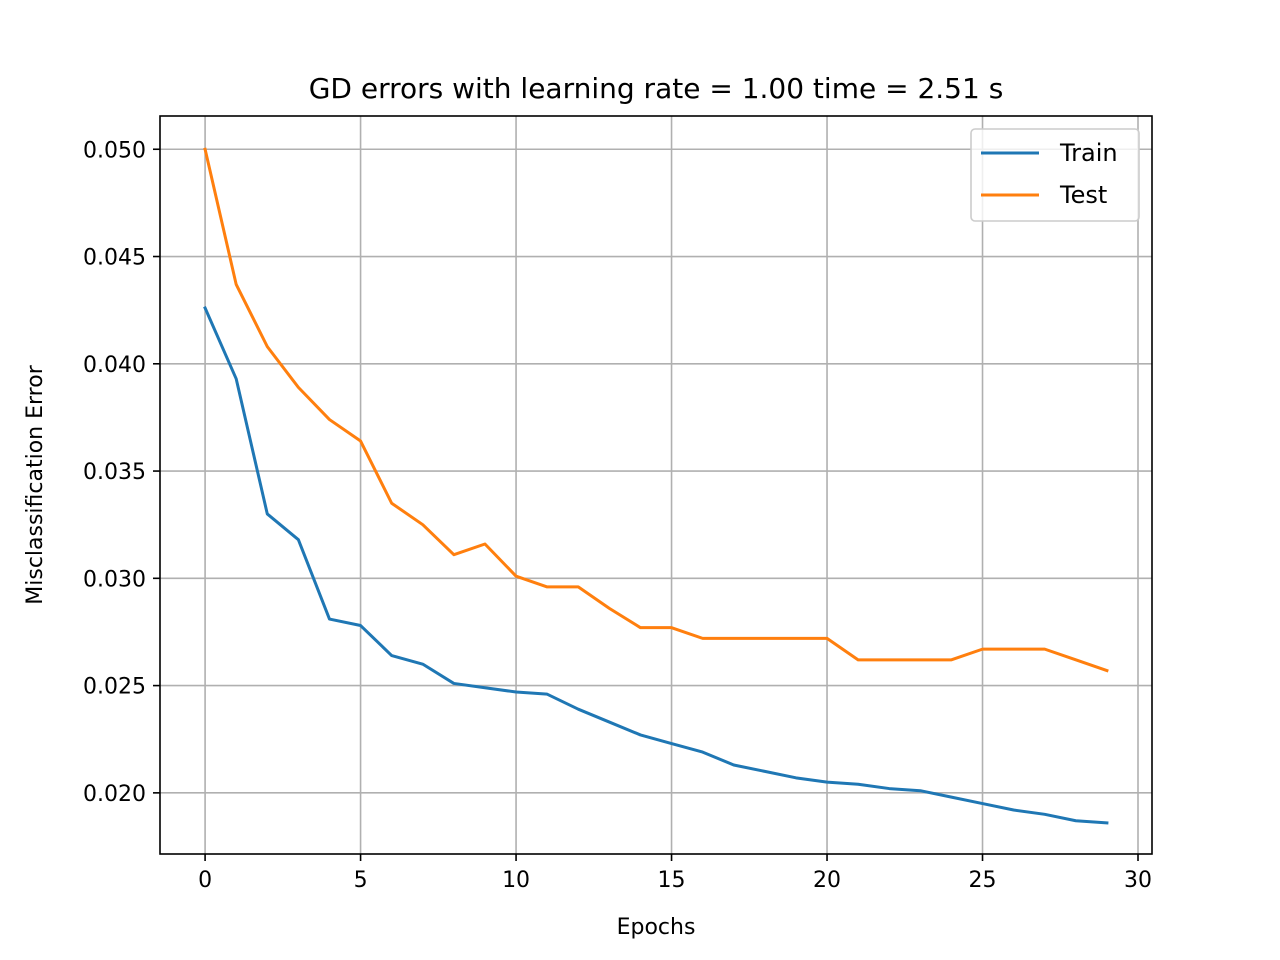 The image size is (1280, 960). Describe the element at coordinates (1088, 153) in the screenshot. I see `legend-label-train: Train` at that location.